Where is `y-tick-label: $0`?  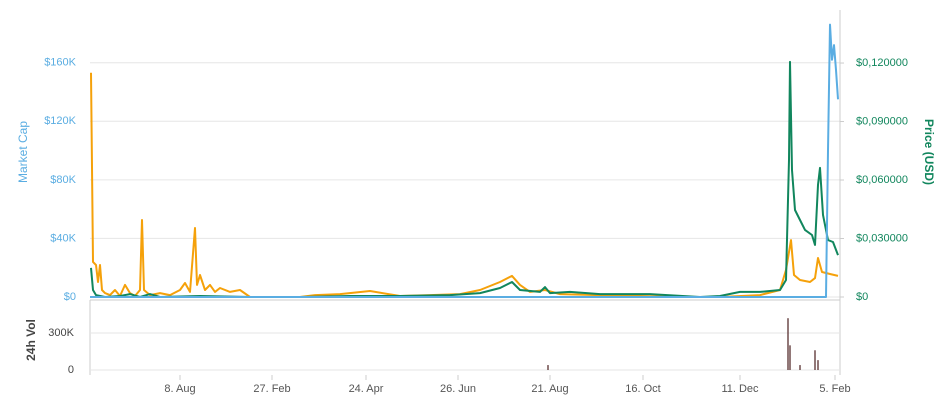 y-tick-label: $0 is located at coordinates (70, 297).